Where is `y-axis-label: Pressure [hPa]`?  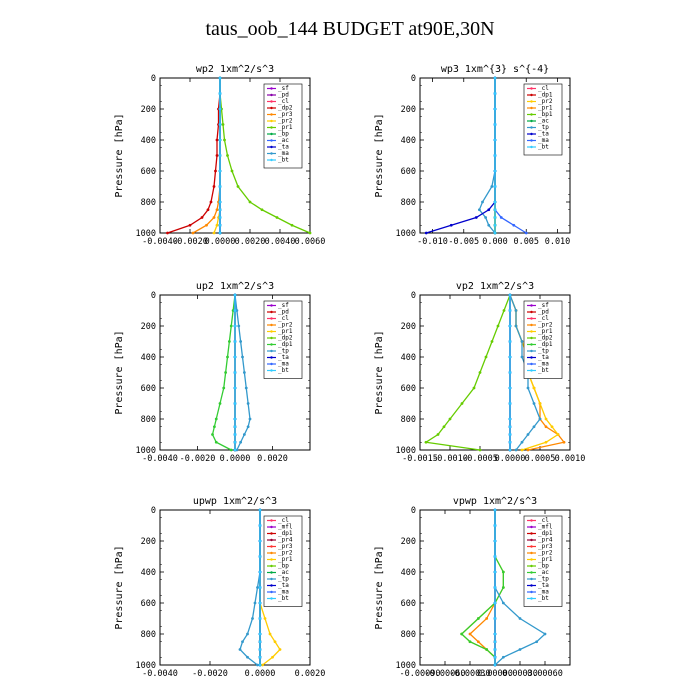
y-axis-label: Pressure [hPa] is located at coordinates (379, 587).